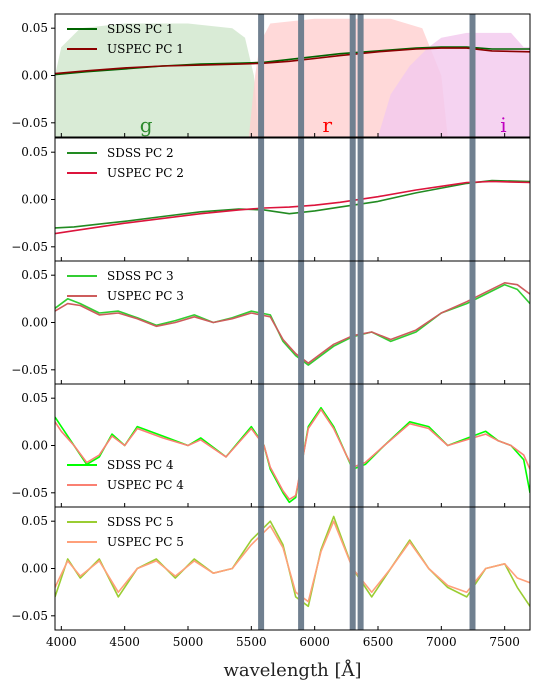 The width and height of the screenshot is (545, 691). Describe the element at coordinates (378, 642) in the screenshot. I see `x-tick-label: 6500` at that location.